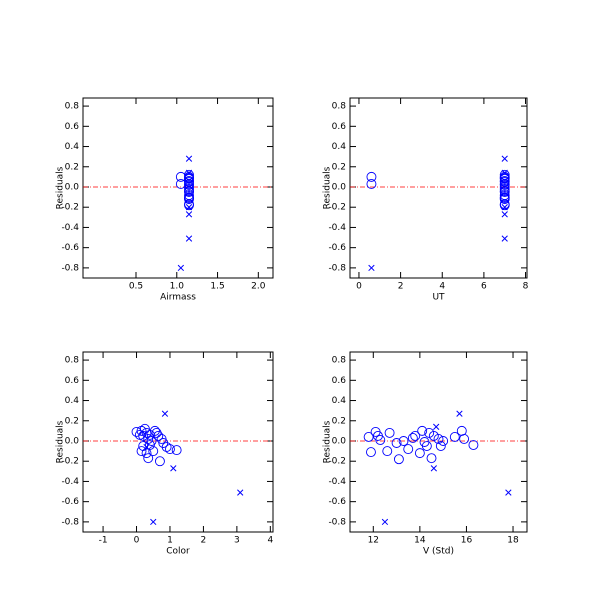  I want to click on x-tick-label: 1, so click(170, 541).